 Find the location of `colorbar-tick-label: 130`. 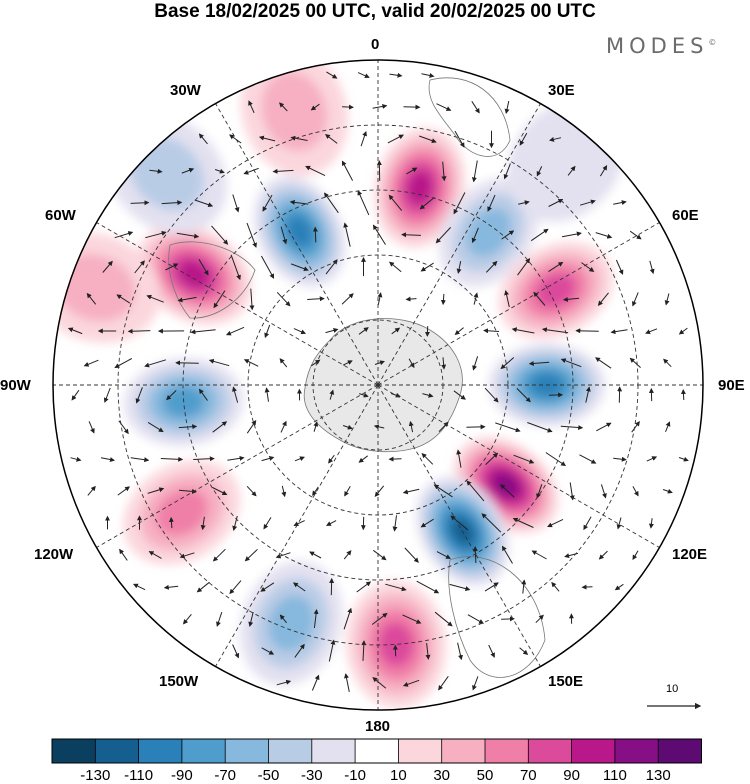

colorbar-tick-label: 130 is located at coordinates (658, 775).